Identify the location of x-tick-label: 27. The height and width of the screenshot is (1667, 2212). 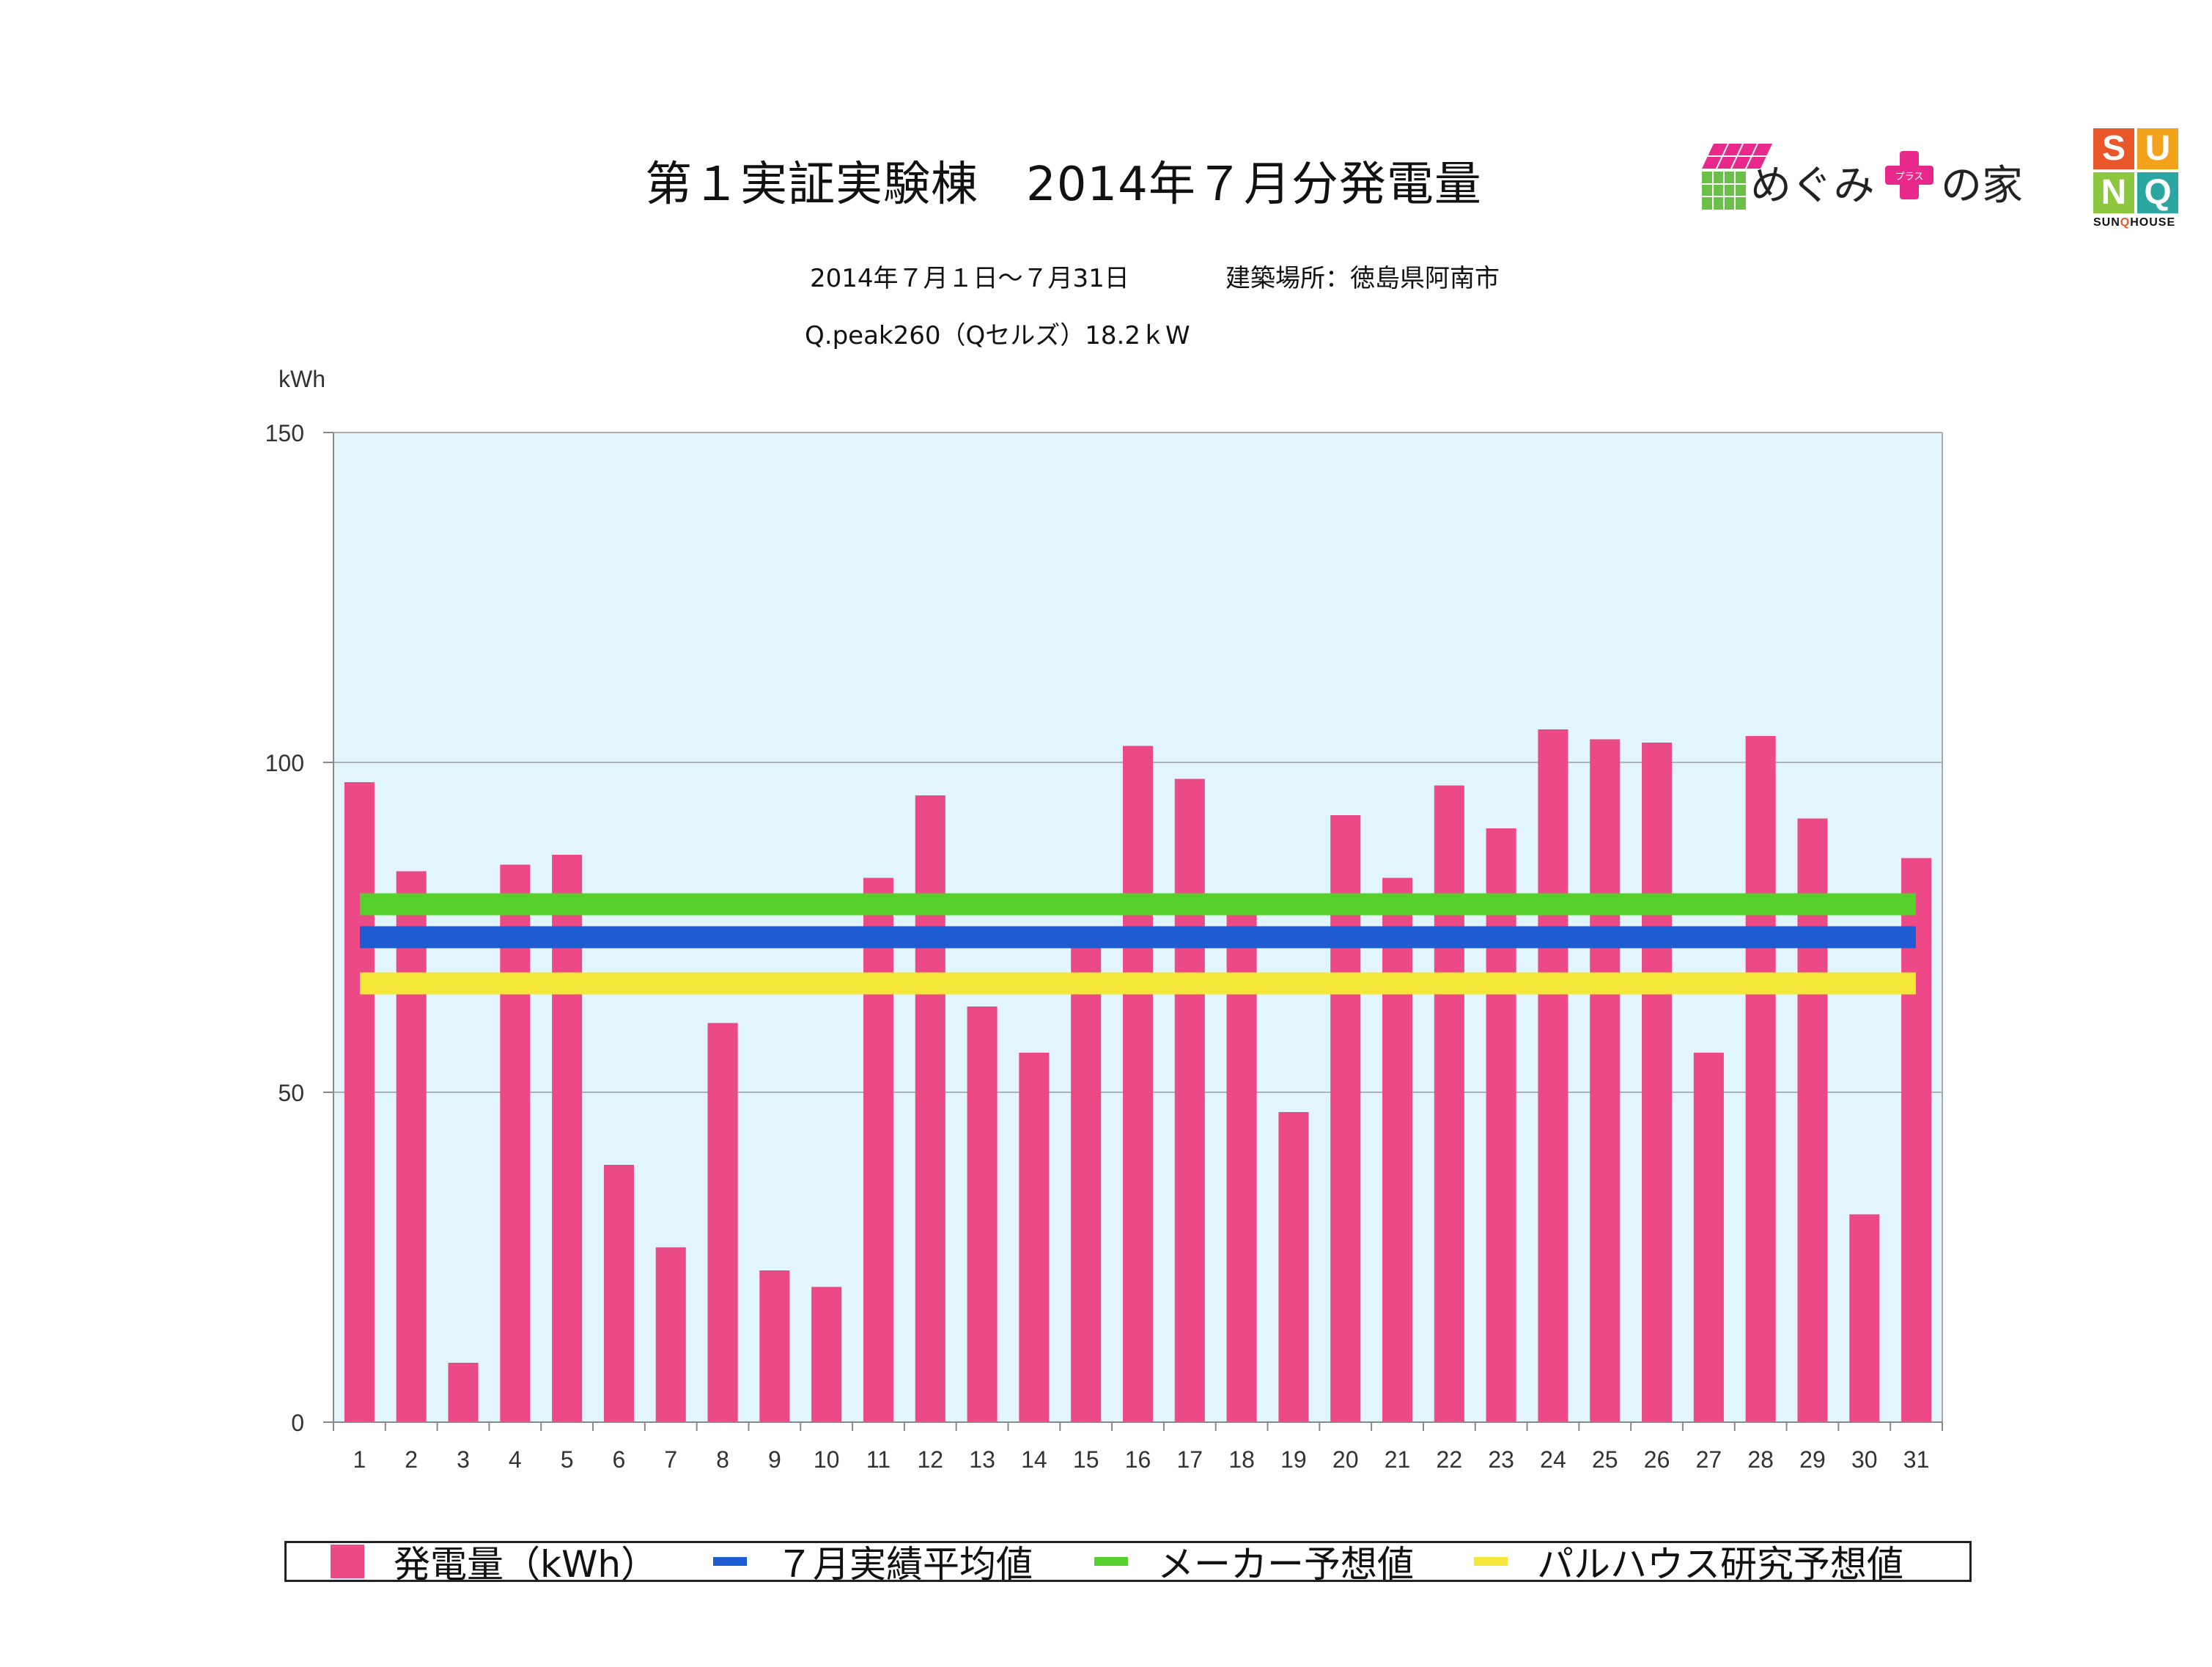
(1709, 1459).